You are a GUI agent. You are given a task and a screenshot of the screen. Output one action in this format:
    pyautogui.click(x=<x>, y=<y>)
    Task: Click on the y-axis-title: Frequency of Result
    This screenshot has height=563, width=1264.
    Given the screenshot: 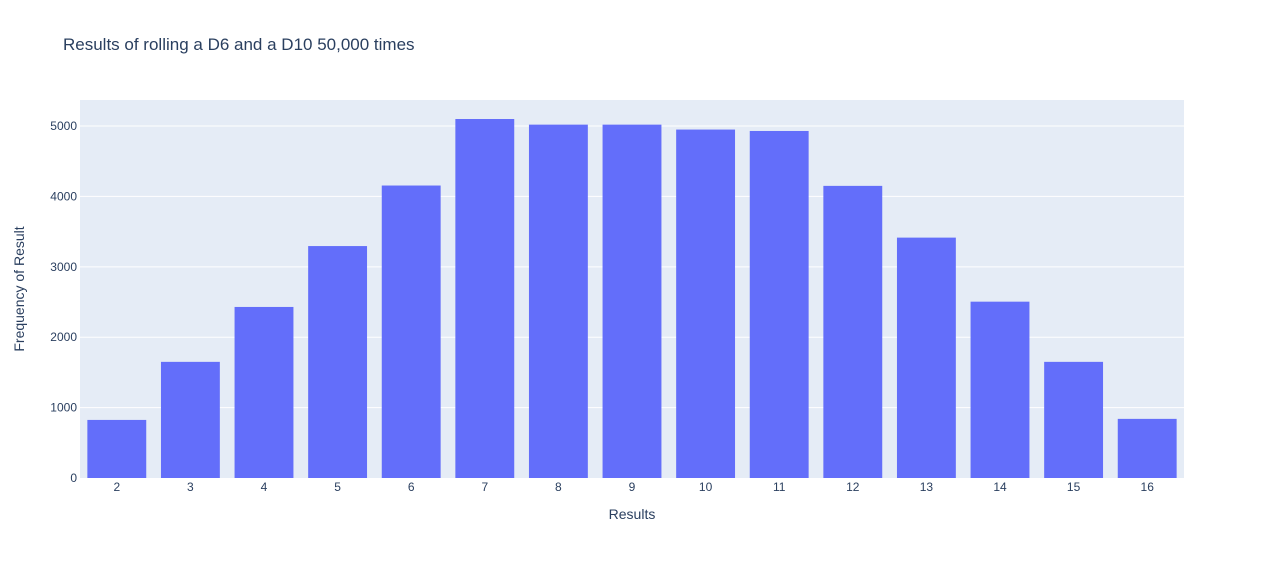 What is the action you would take?
    pyautogui.click(x=19, y=288)
    